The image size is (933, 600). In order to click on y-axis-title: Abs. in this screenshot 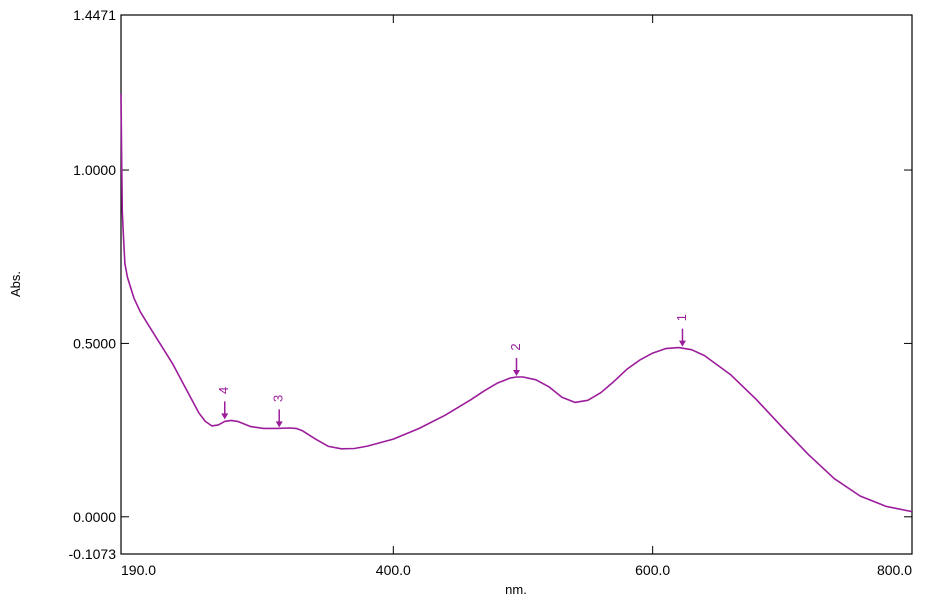, I will do `click(15, 284)`.